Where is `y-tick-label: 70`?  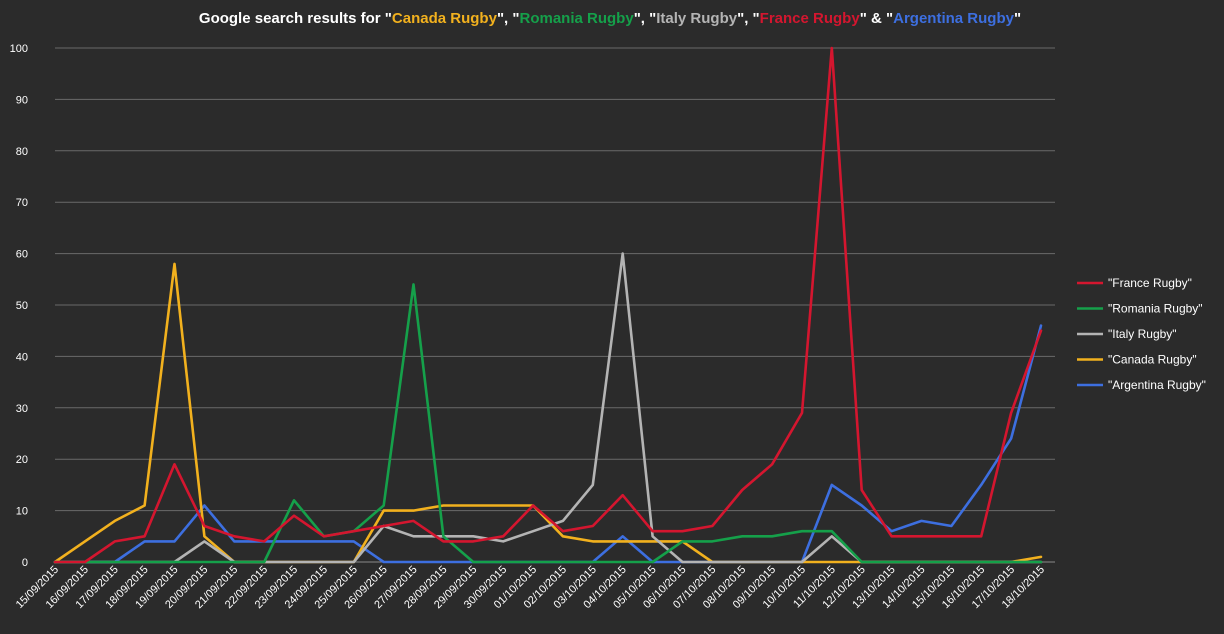 y-tick-label: 70 is located at coordinates (22, 203).